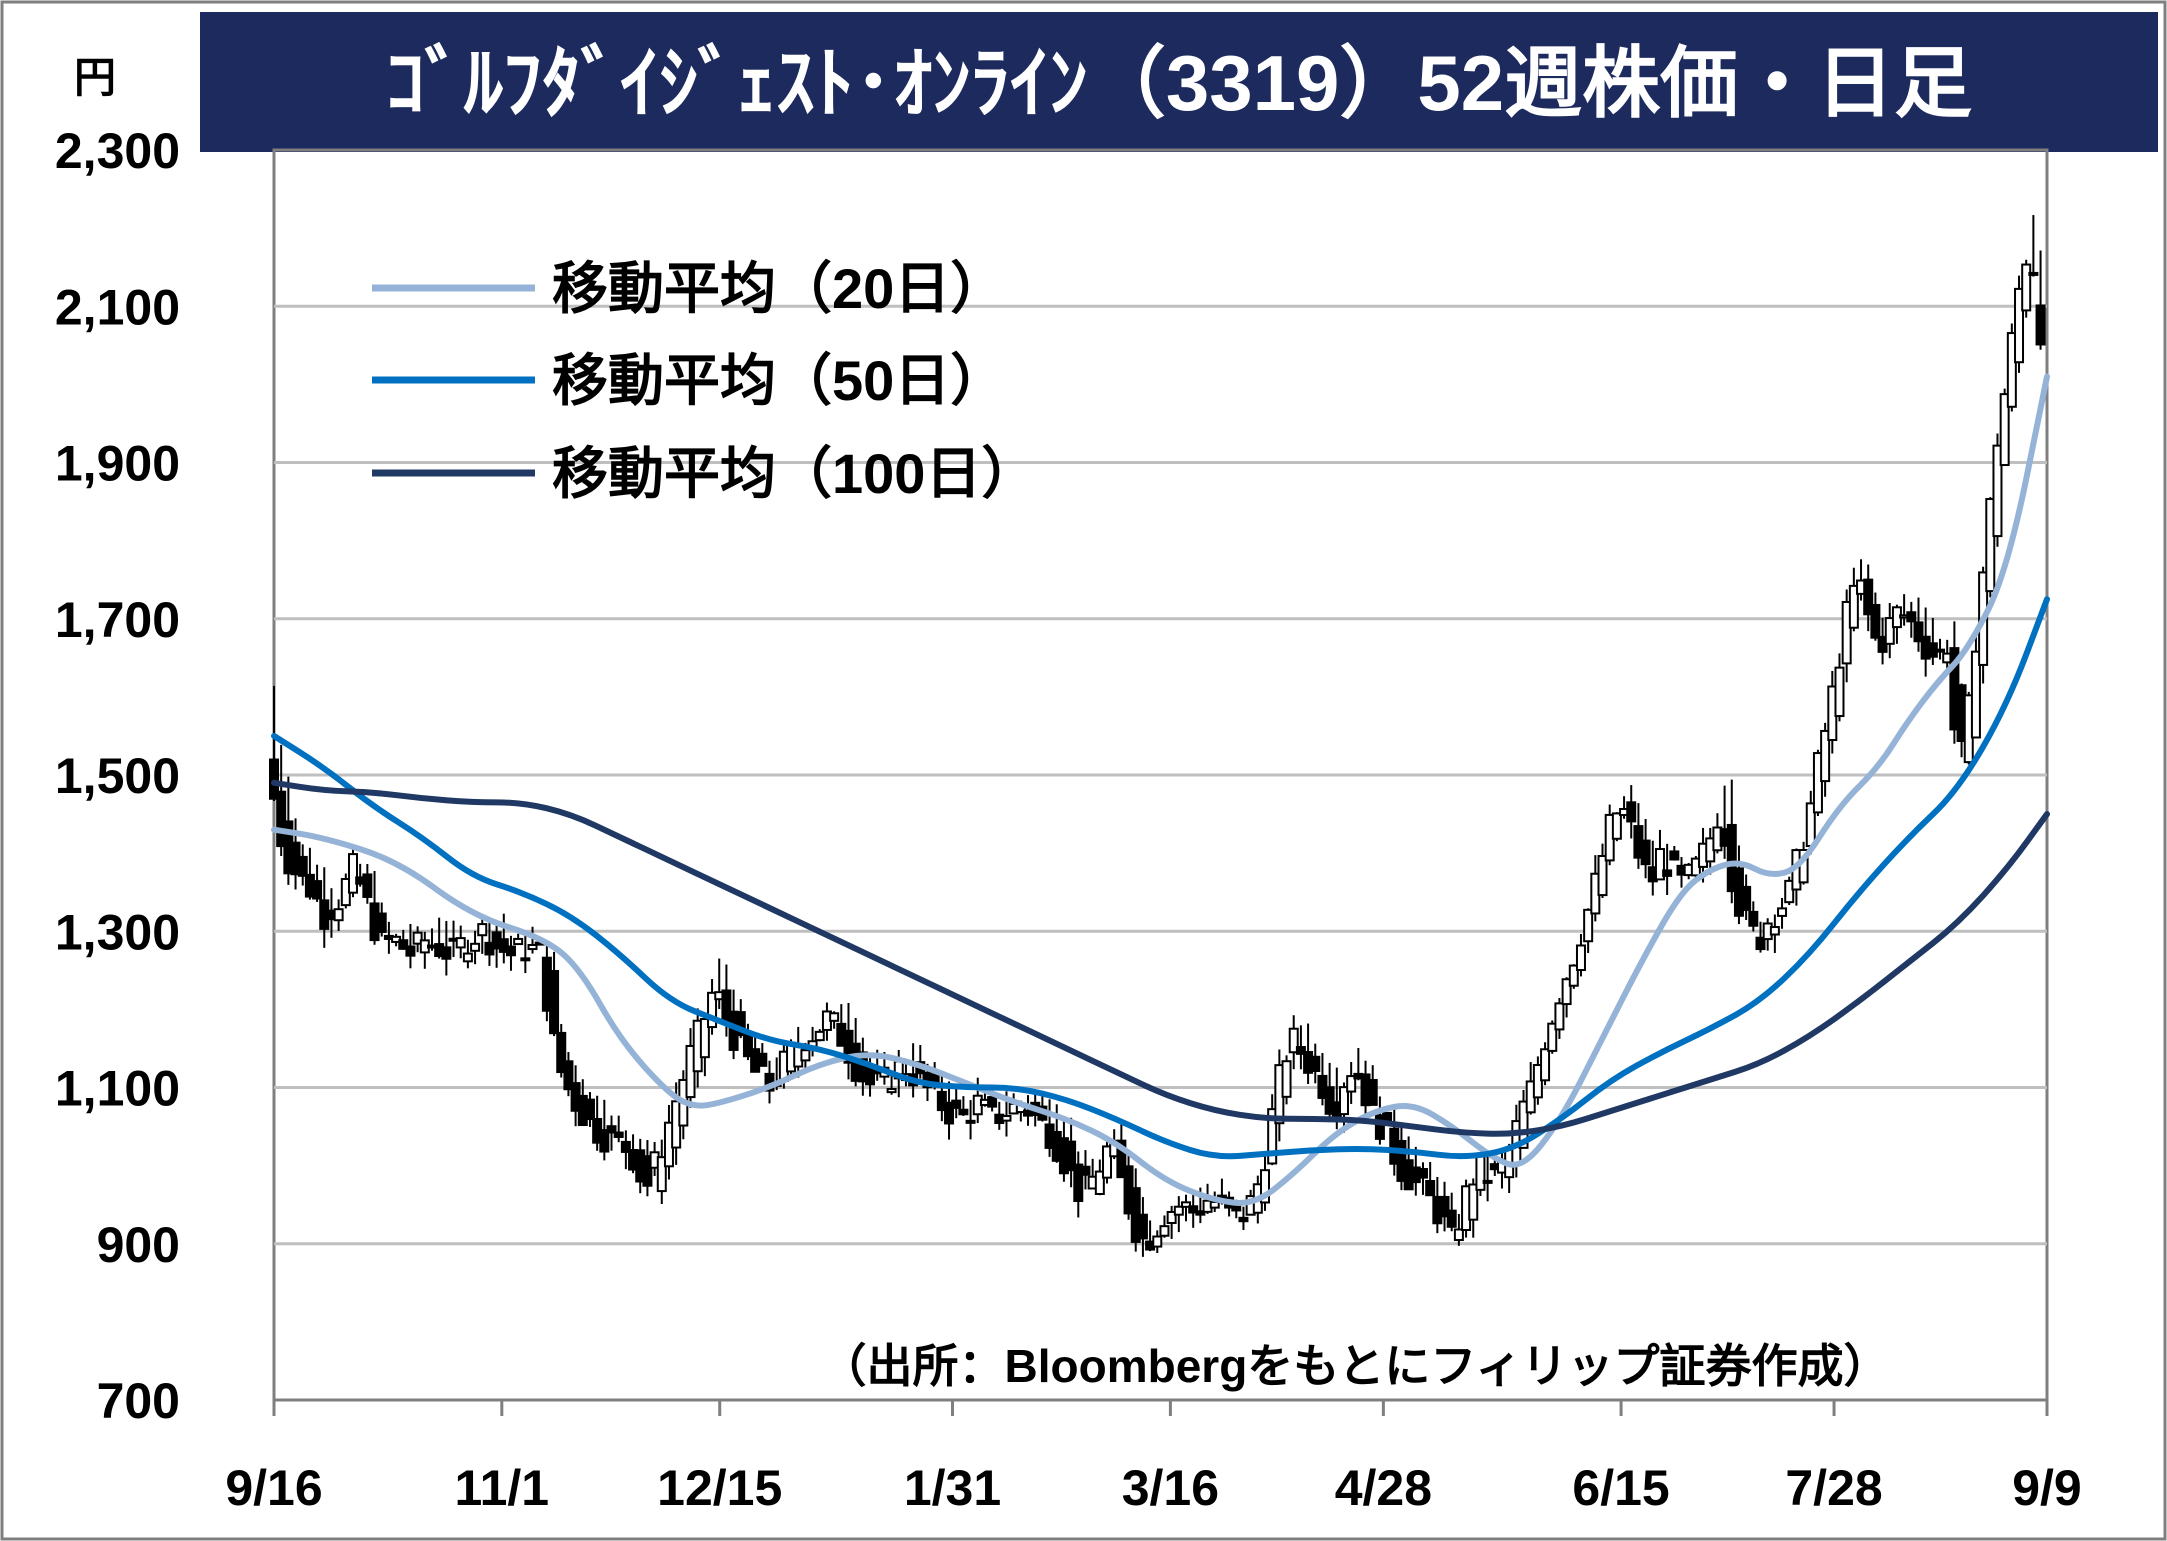 The image size is (2167, 1541). What do you see at coordinates (779, 288) in the screenshot?
I see `legend-label: 移動平均（20日）` at bounding box center [779, 288].